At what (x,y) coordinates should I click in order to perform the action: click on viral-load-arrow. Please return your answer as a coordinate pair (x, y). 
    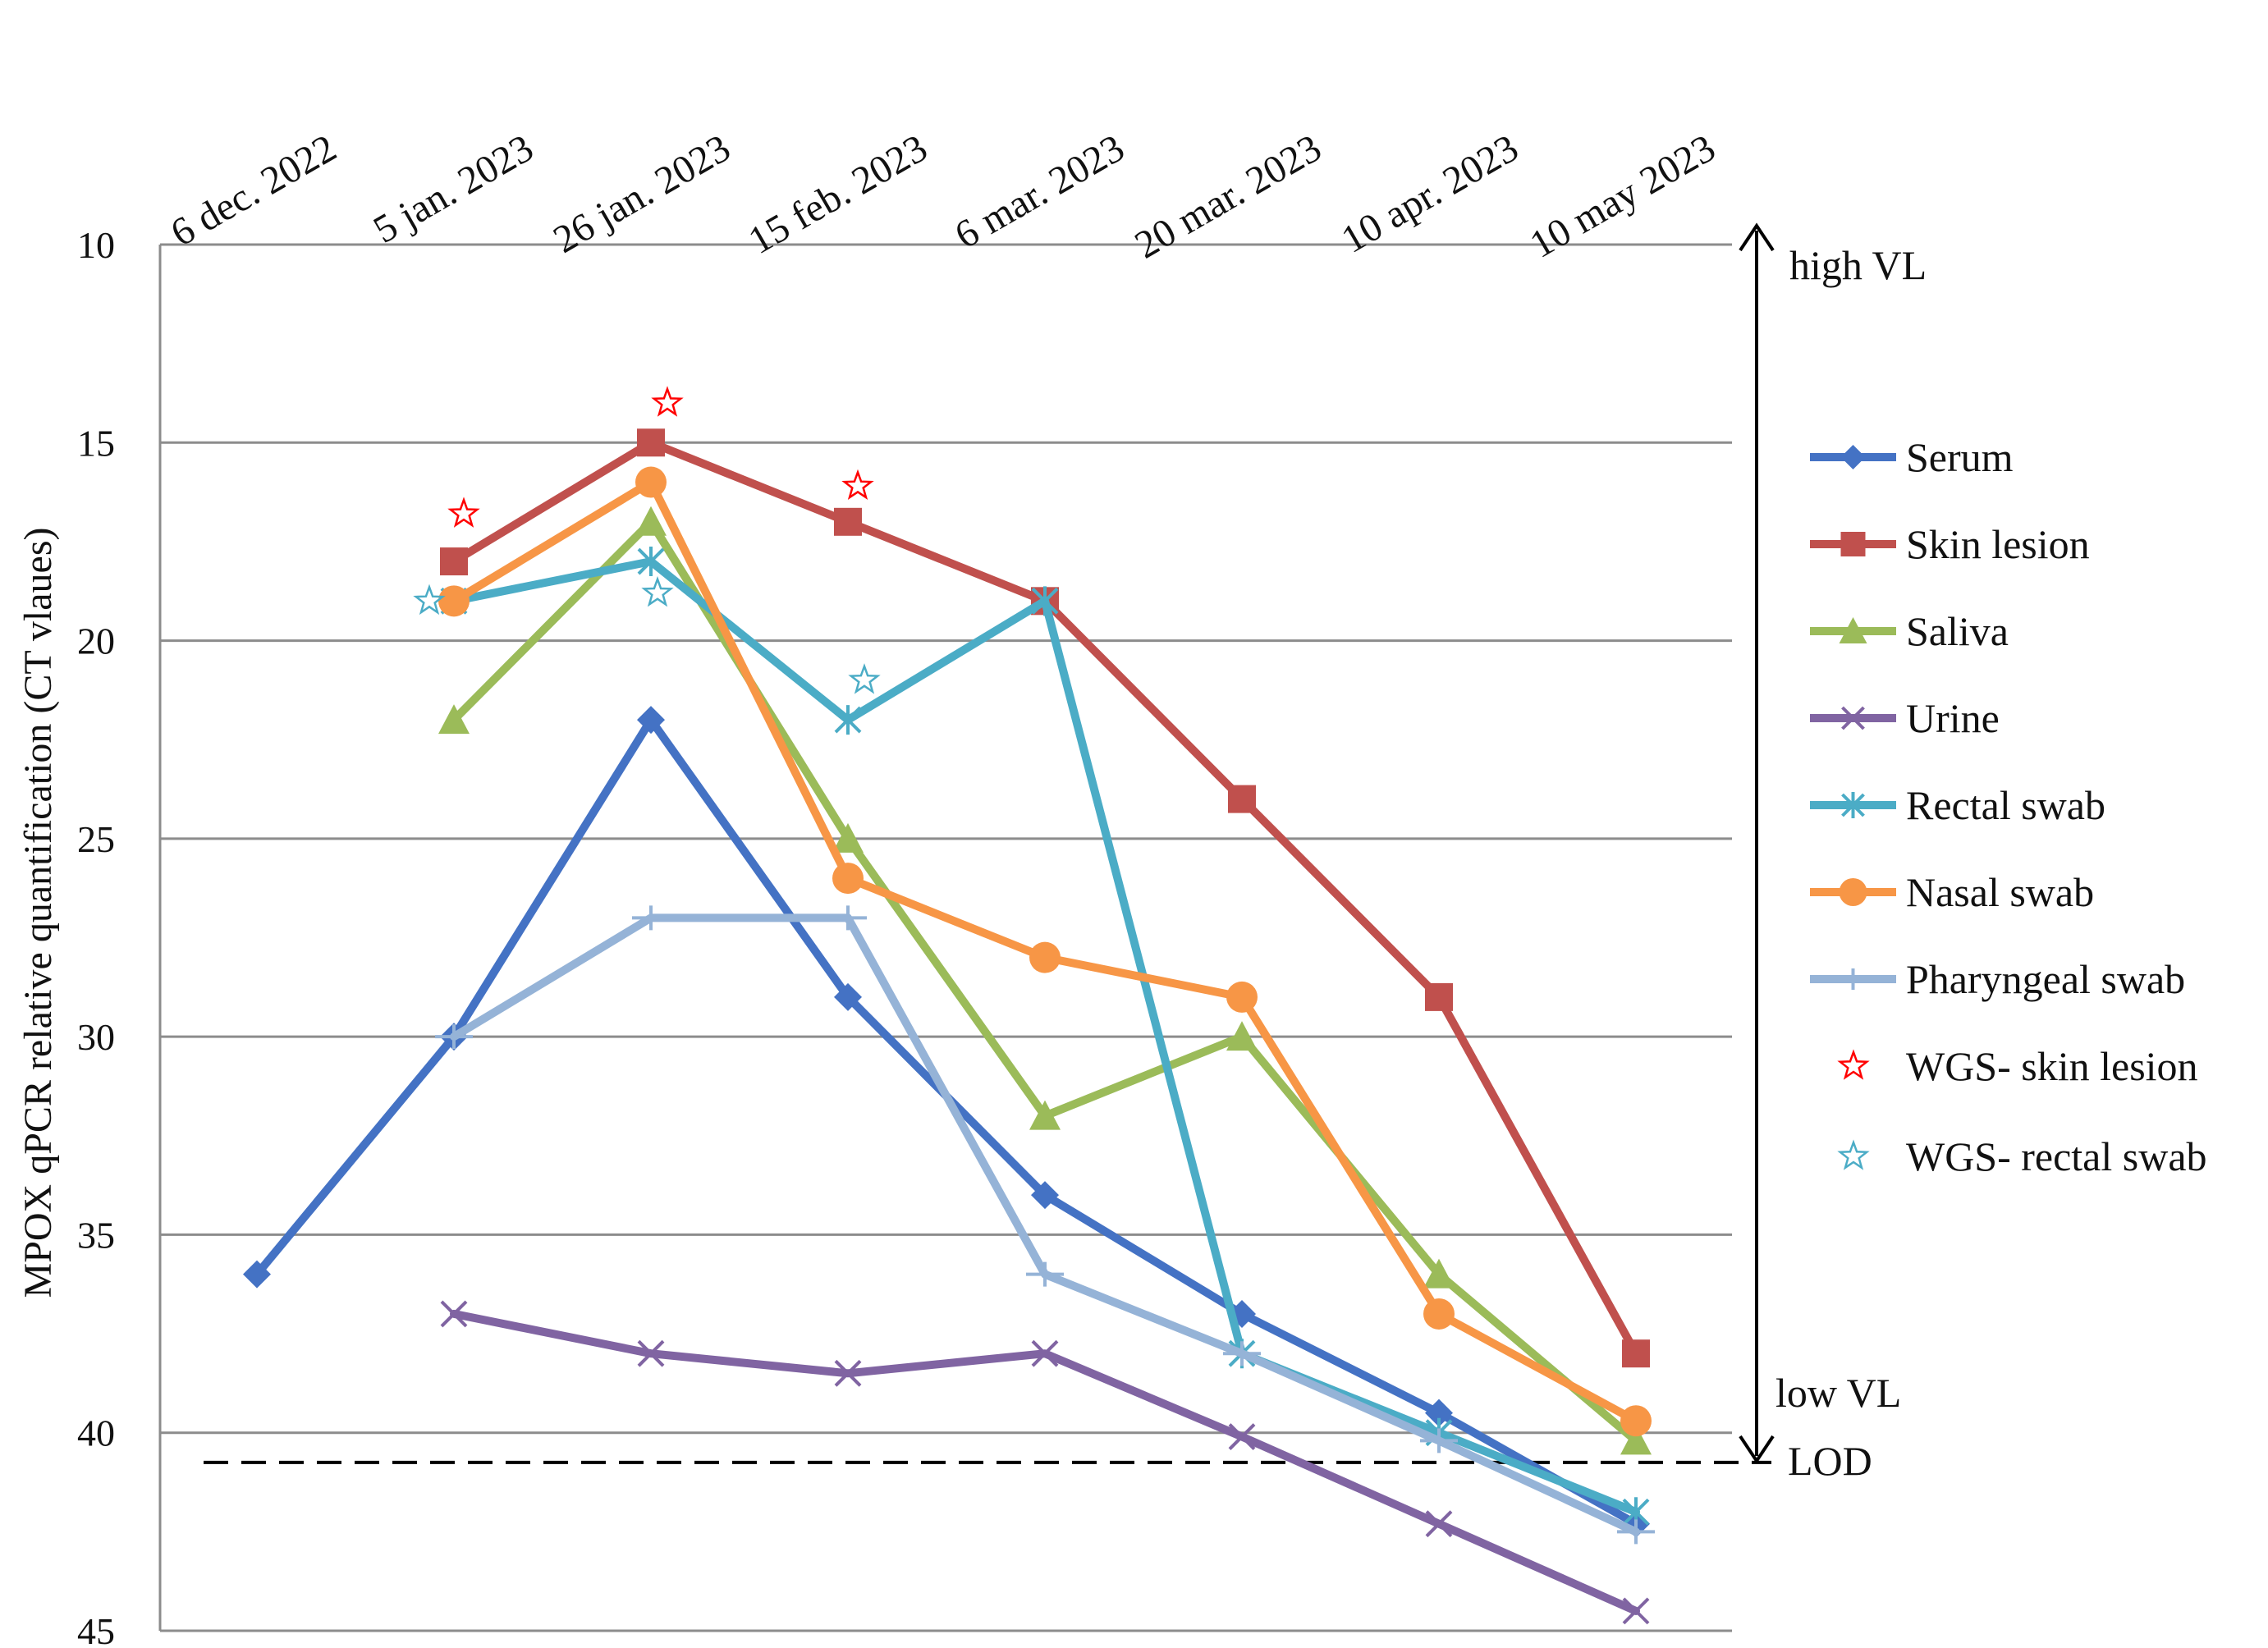
    Looking at the image, I should click on (1757, 843).